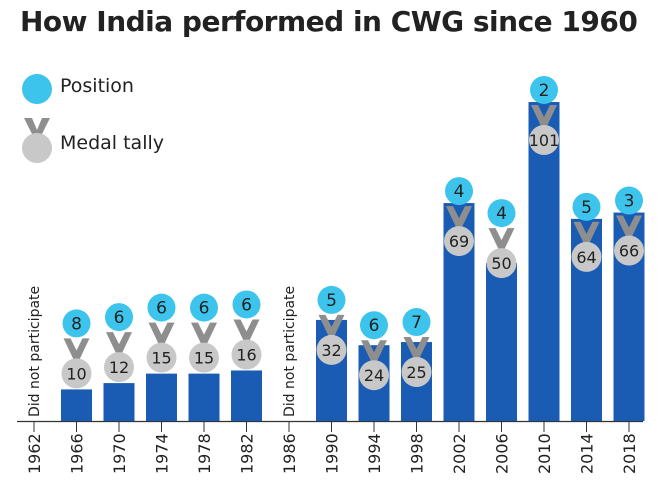  What do you see at coordinates (544, 453) in the screenshot?
I see `x-tick-label: 2010` at bounding box center [544, 453].